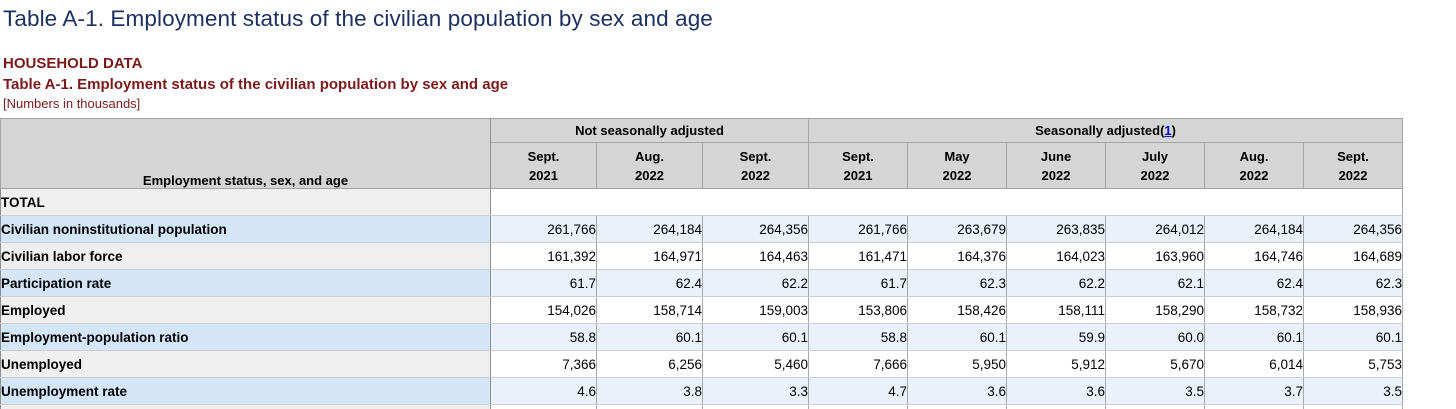  What do you see at coordinates (543, 391) in the screenshot?
I see `cell-value: 4.6` at bounding box center [543, 391].